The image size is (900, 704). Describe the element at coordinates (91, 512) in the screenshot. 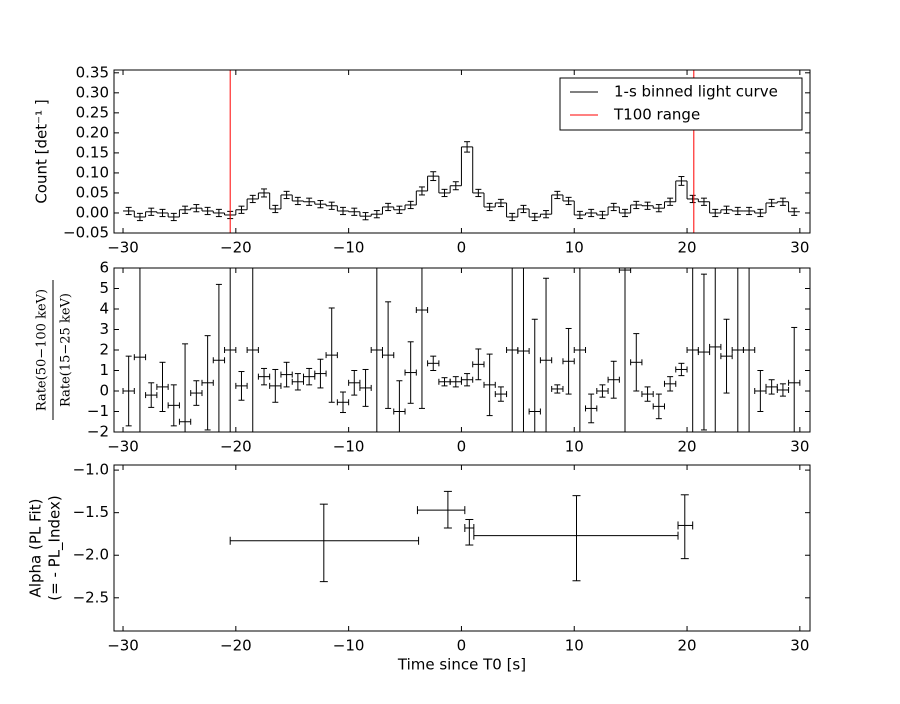

I see `y-tick-label: −1.5` at that location.